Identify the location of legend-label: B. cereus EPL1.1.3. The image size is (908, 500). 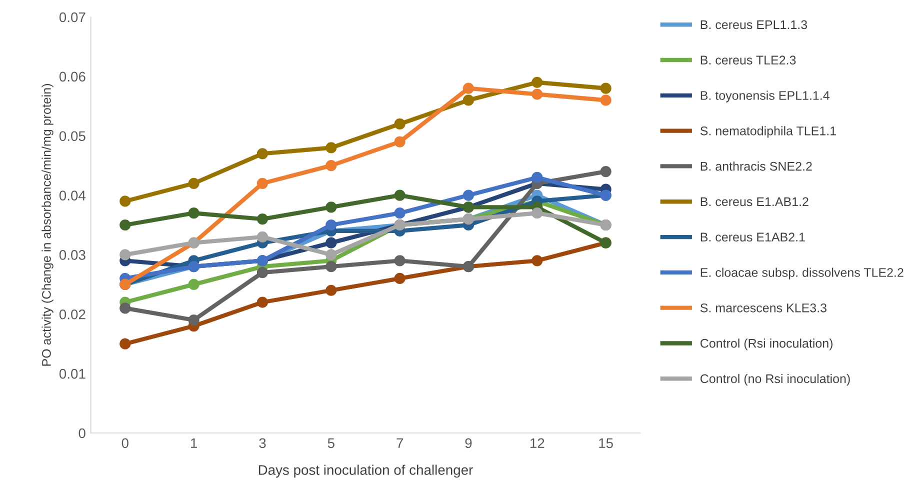
(754, 25).